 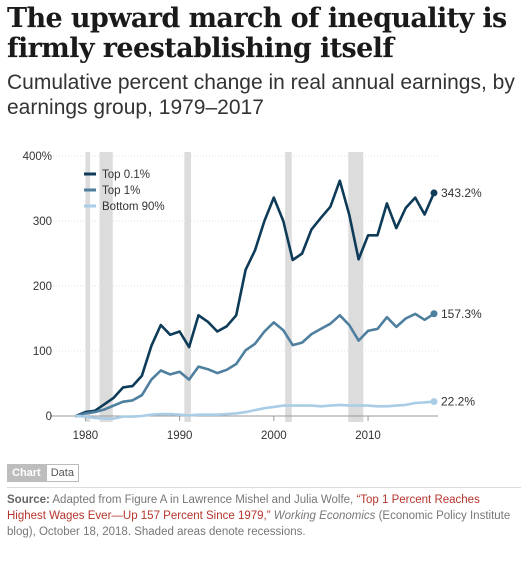 I want to click on y-tick-label-200: 200, so click(x=42, y=287).